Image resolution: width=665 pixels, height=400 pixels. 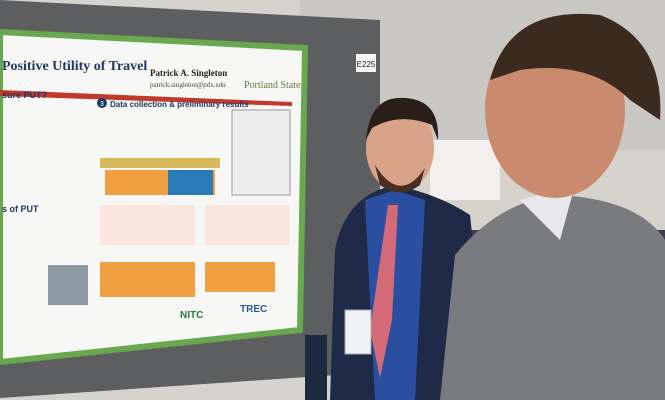 What do you see at coordinates (465, 170) in the screenshot?
I see `distant-poster` at bounding box center [465, 170].